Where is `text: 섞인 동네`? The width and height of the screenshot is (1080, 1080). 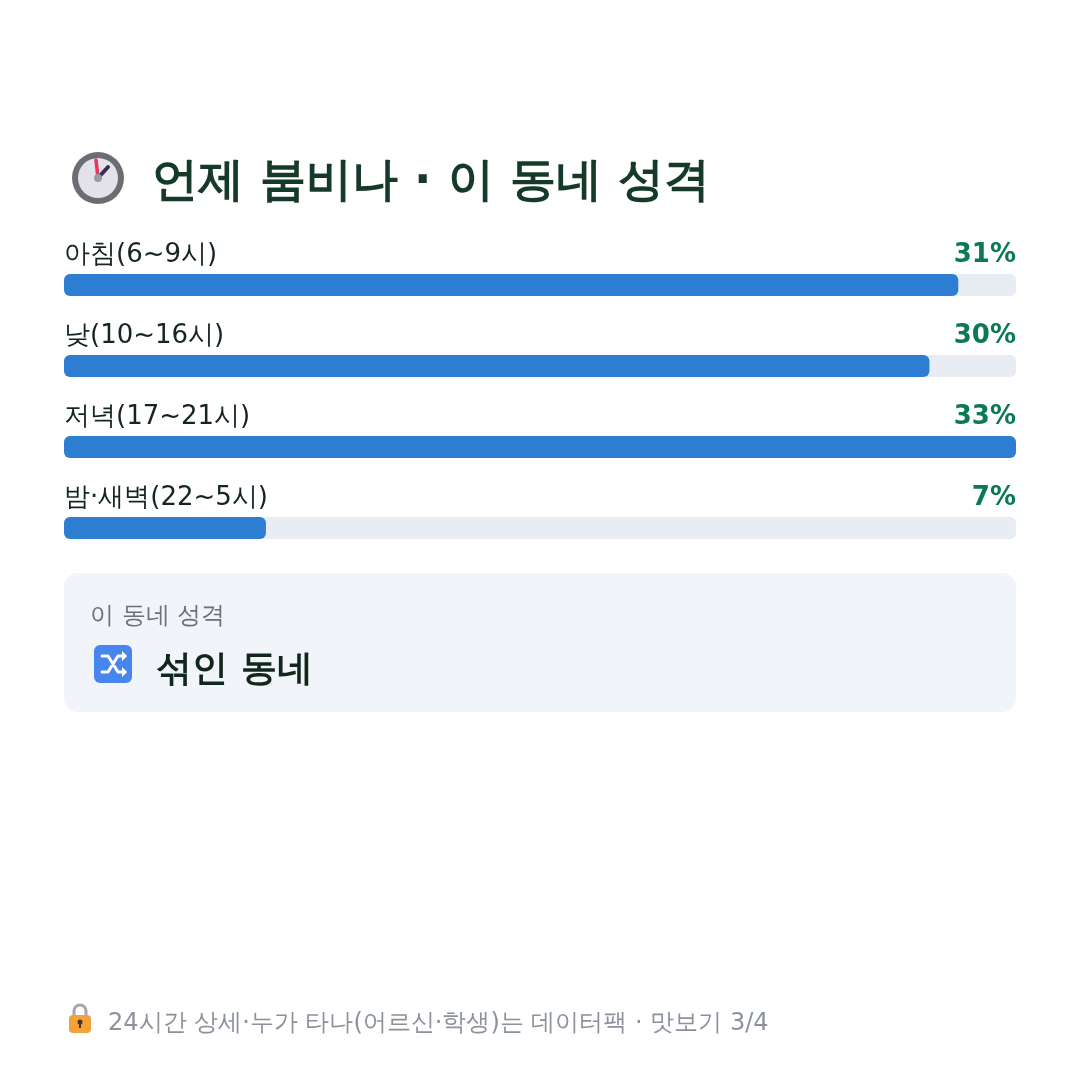 text: 섞인 동네 is located at coordinates (234, 667).